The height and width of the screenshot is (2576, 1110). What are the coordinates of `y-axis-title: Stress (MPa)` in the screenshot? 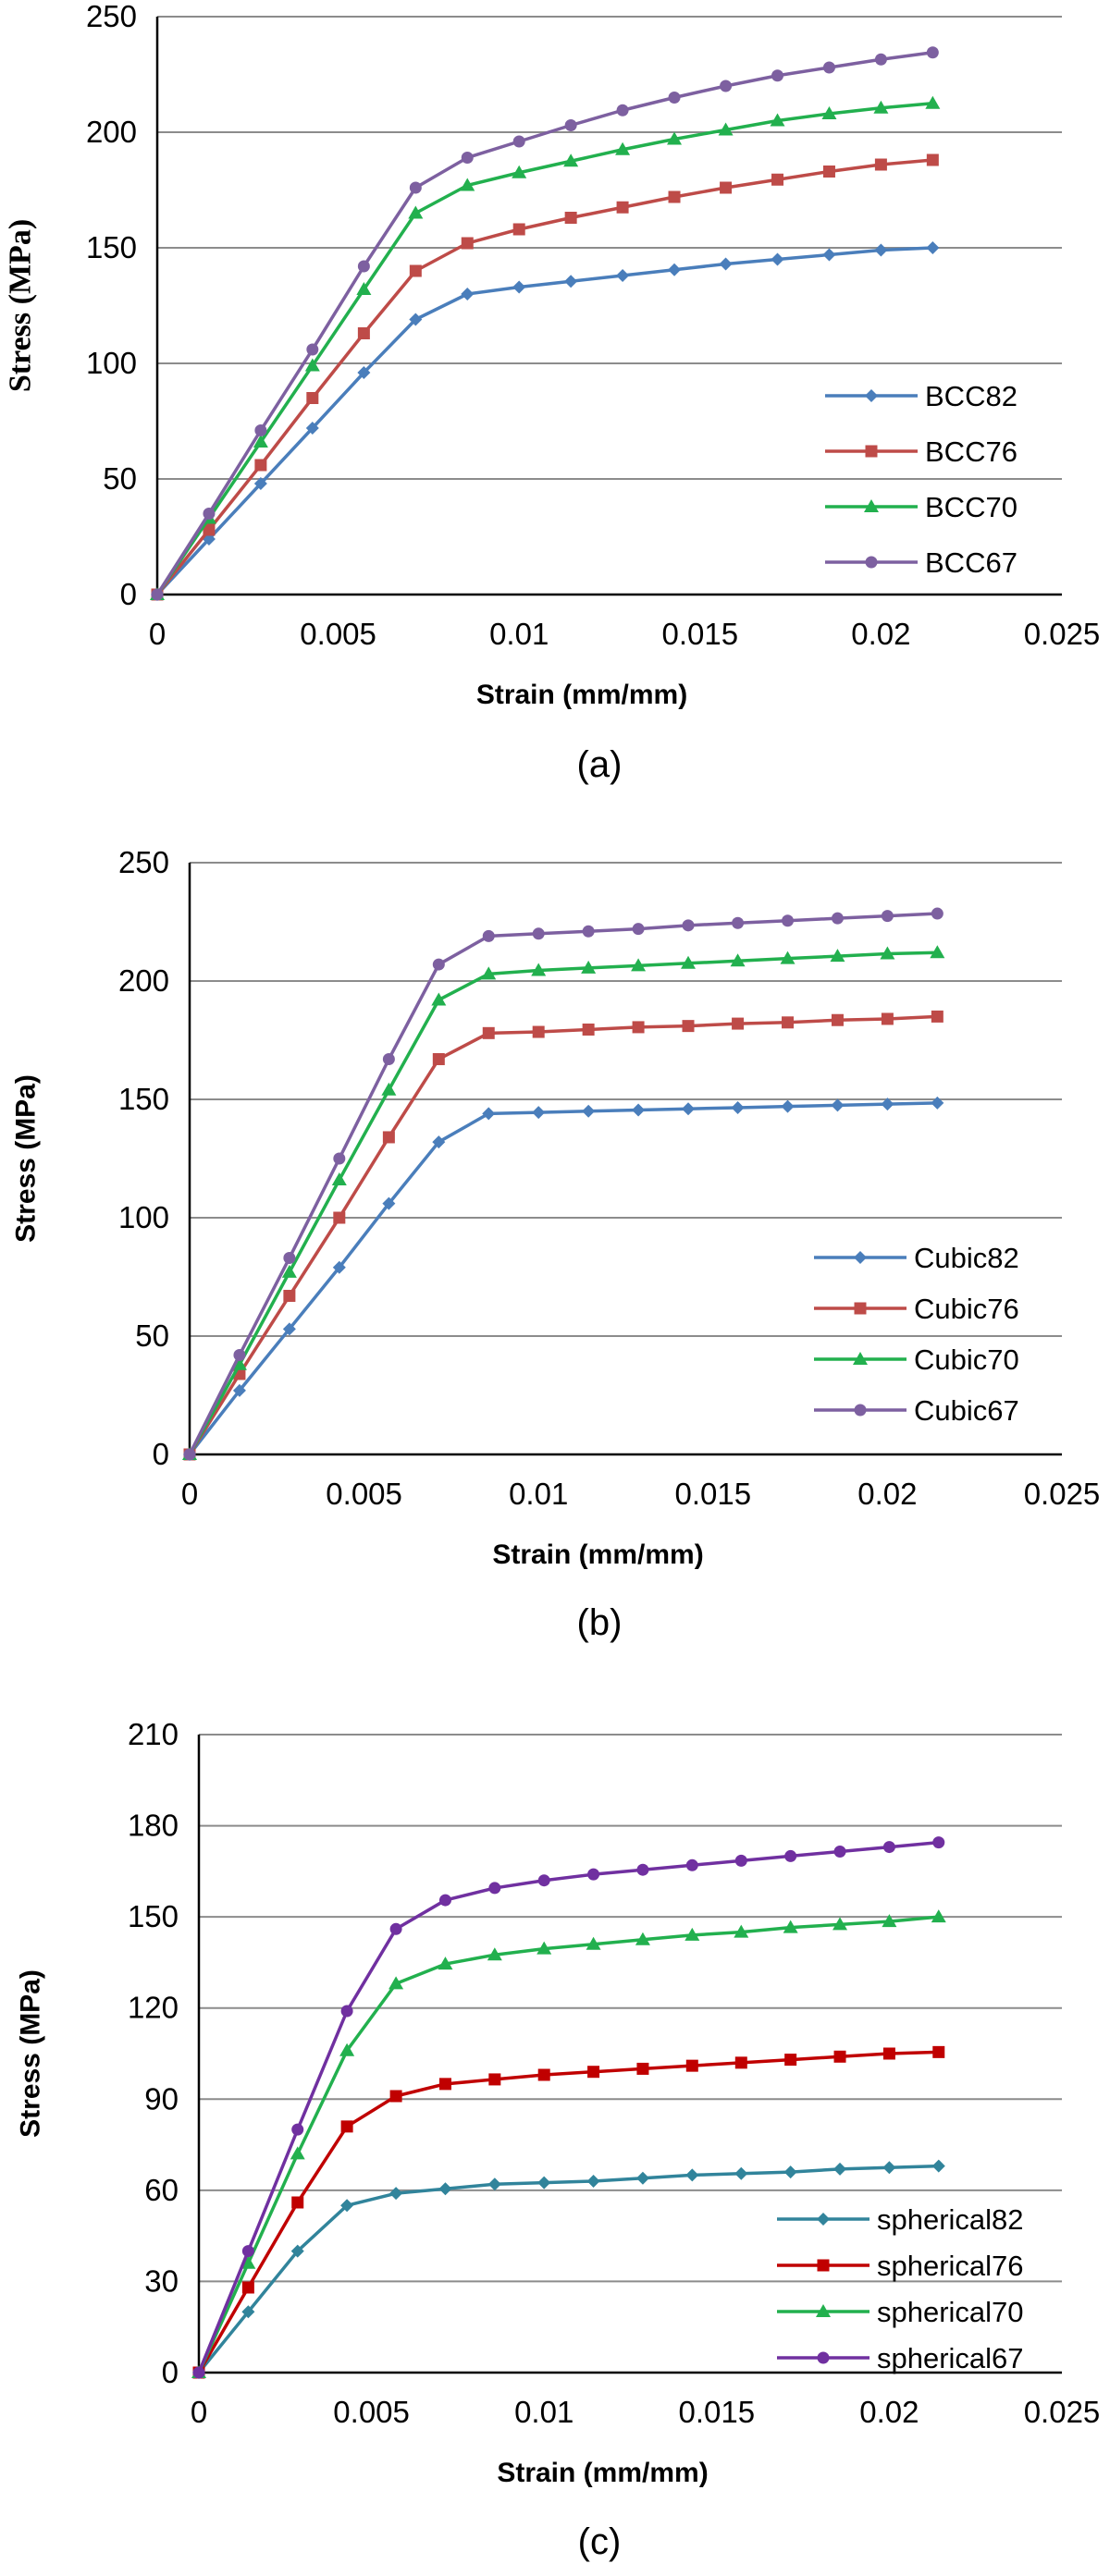 It's located at (21, 305).